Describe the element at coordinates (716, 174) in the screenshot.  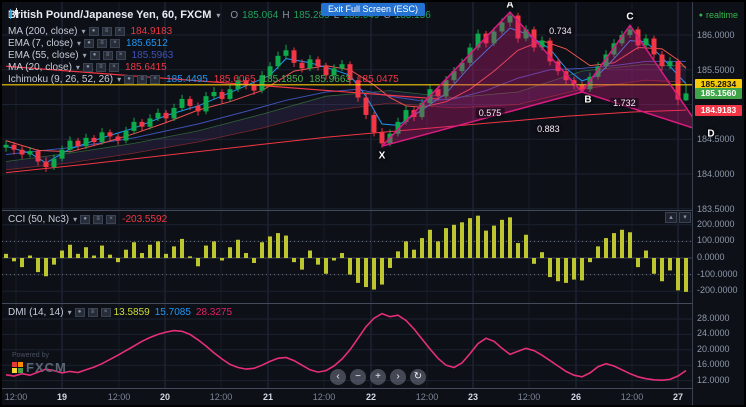
I see `price-label: 184.0000` at that location.